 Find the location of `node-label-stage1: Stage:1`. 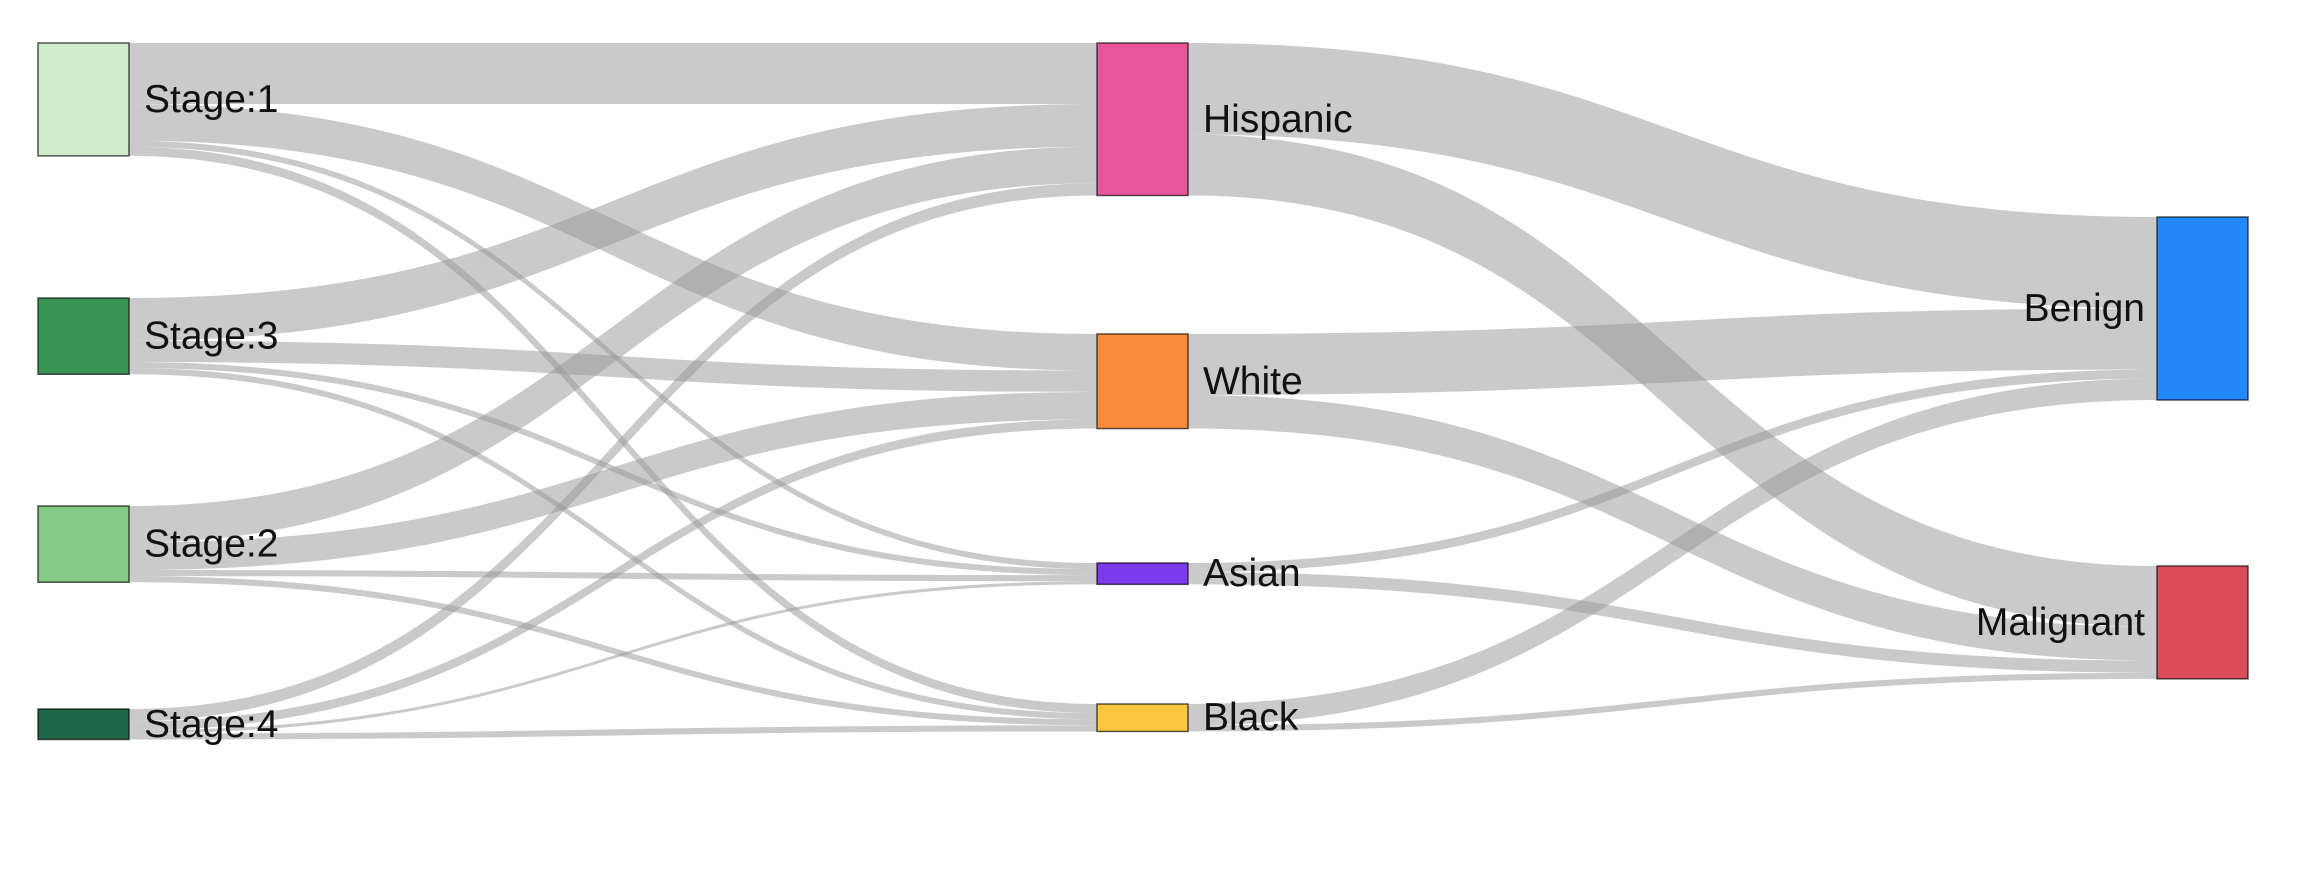

node-label-stage1: Stage:1 is located at coordinates (211, 99).